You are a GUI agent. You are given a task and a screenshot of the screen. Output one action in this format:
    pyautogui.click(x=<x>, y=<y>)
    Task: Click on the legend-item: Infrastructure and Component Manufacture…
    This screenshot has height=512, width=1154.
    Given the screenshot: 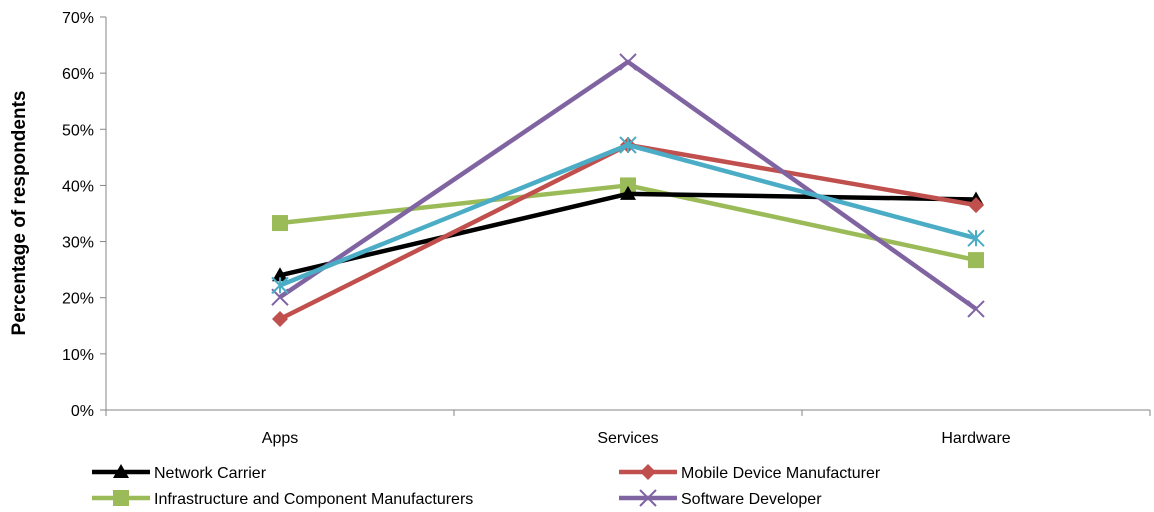 What is the action you would take?
    pyautogui.click(x=282, y=499)
    